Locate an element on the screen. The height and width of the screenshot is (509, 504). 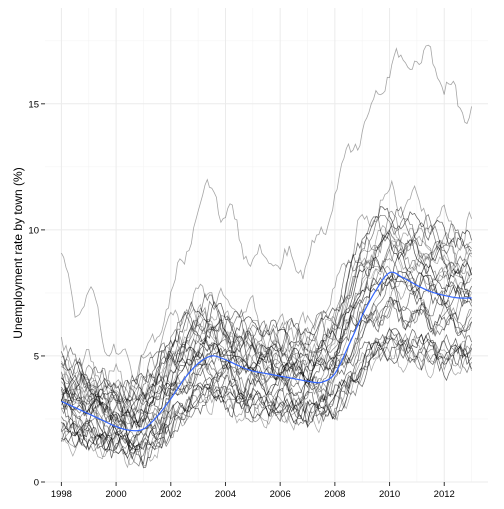
x-tick-label: 2008 is located at coordinates (334, 494).